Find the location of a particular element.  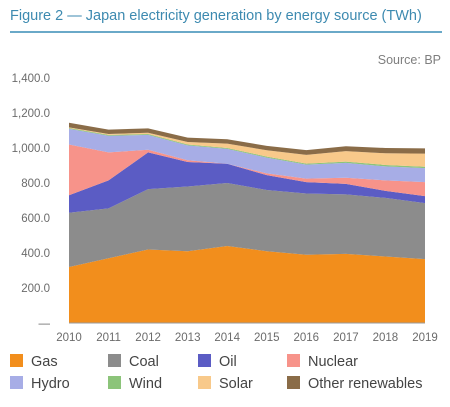

legend-label: Wind is located at coordinates (146, 384).